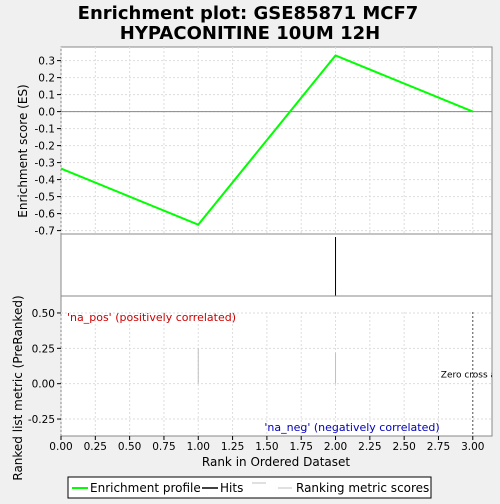  What do you see at coordinates (129, 447) in the screenshot?
I see `x-tick-label: 0.50` at bounding box center [129, 447].